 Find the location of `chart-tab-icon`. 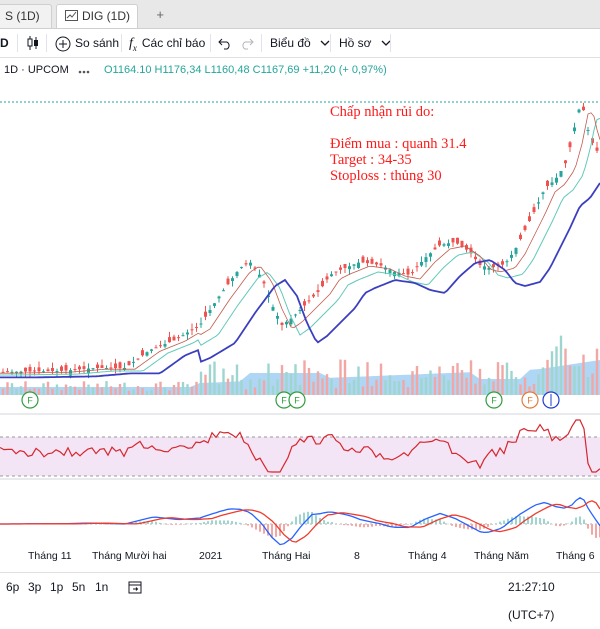

chart-tab-icon is located at coordinates (71, 17).